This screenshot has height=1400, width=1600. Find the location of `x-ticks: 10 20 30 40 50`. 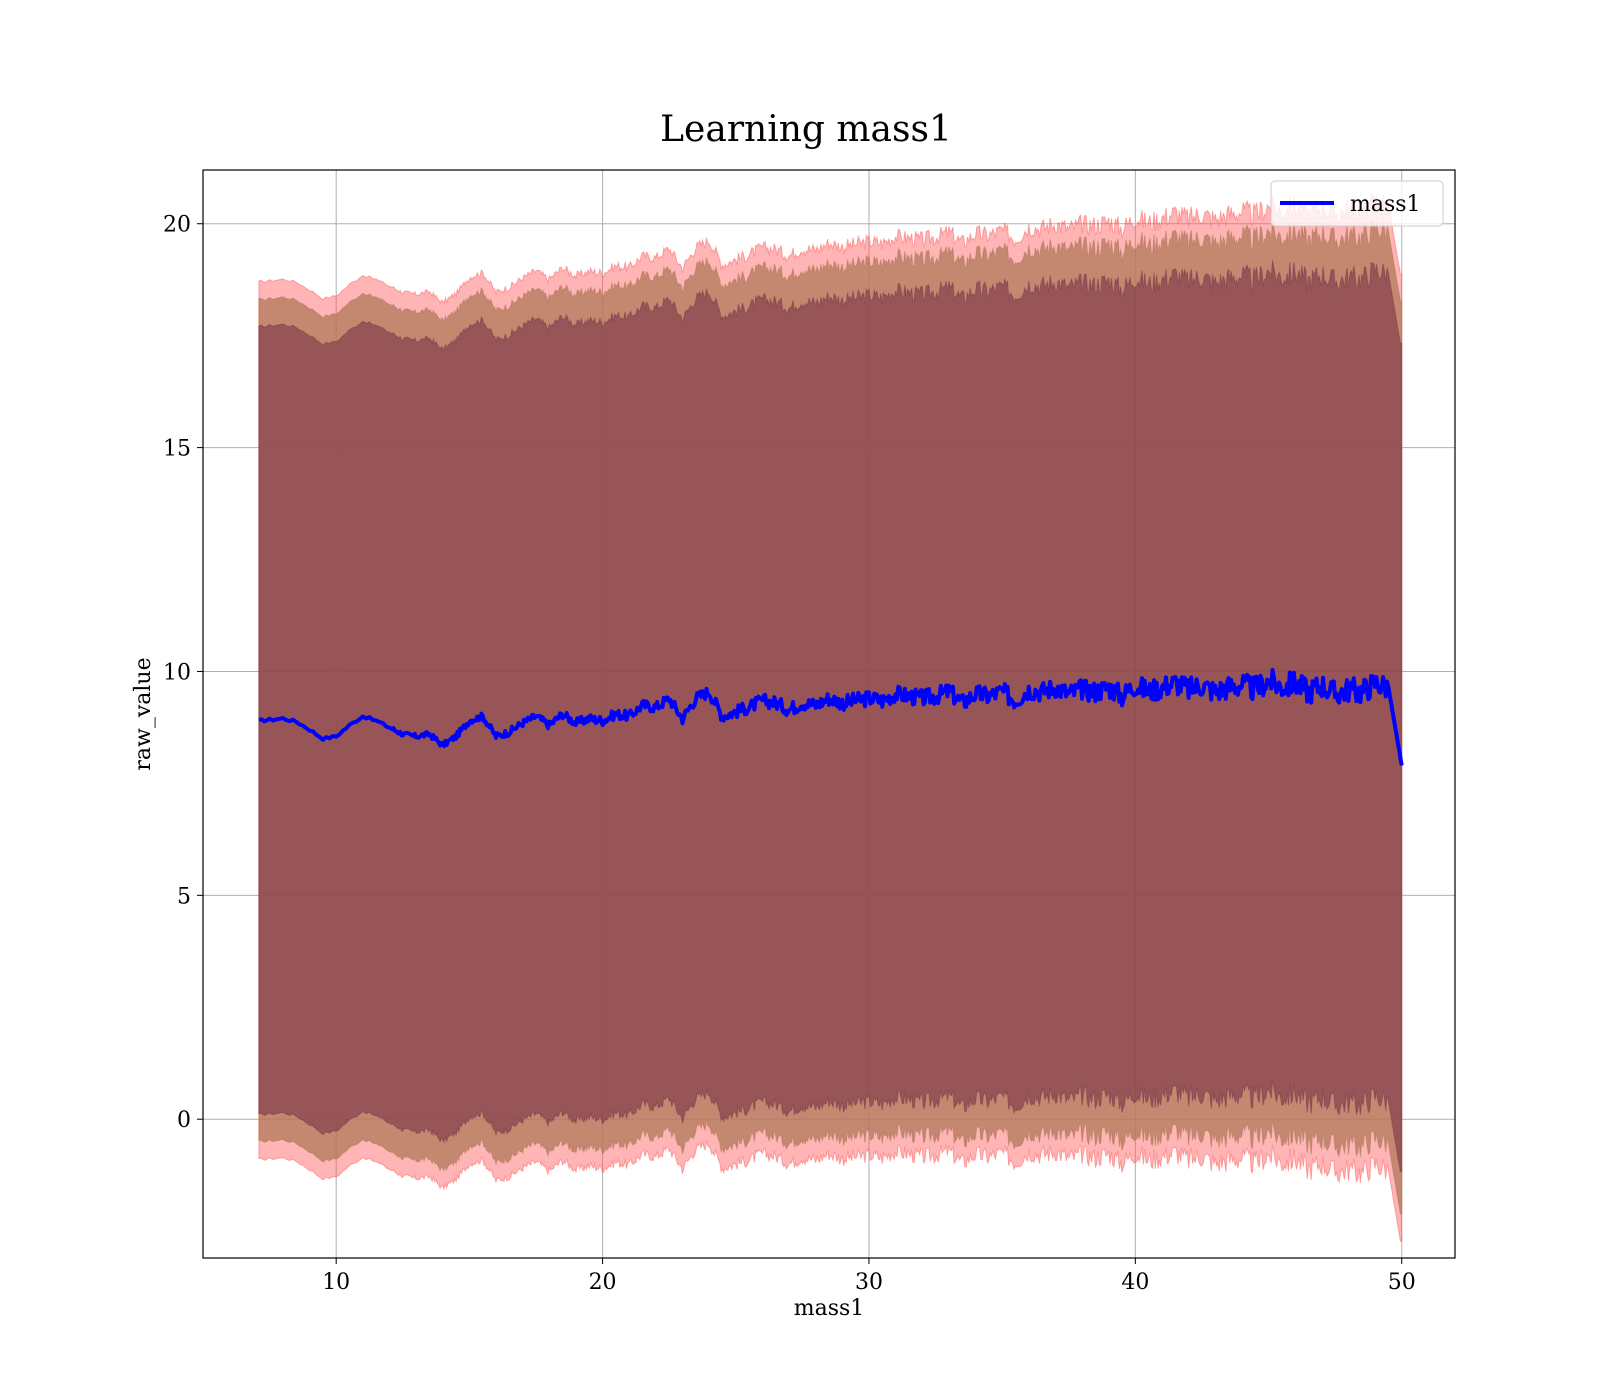

x-ticks: 10 20 30 40 50 is located at coordinates (869, 1276).